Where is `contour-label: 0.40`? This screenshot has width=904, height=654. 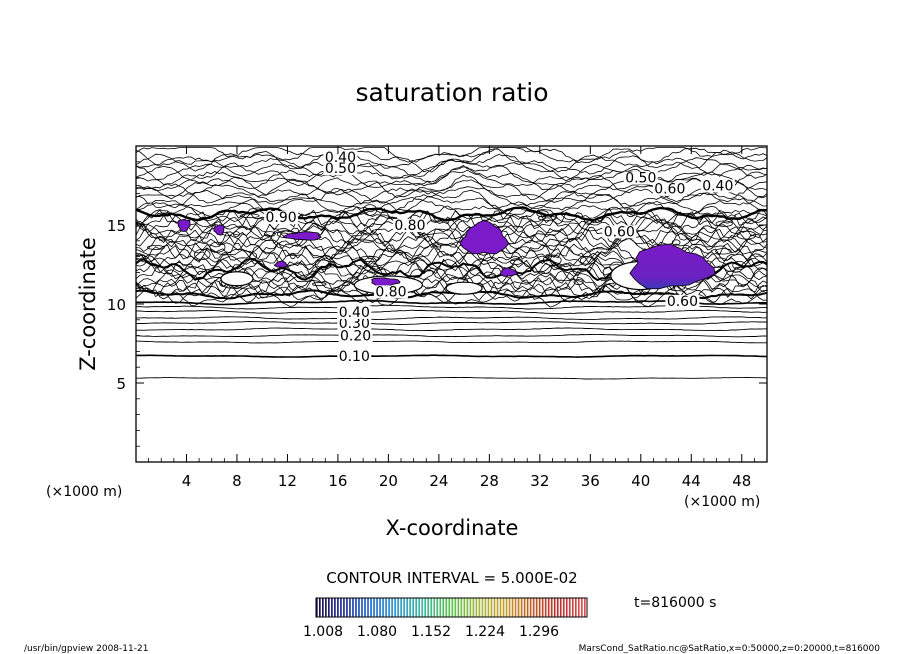 contour-label: 0.40 is located at coordinates (717, 187).